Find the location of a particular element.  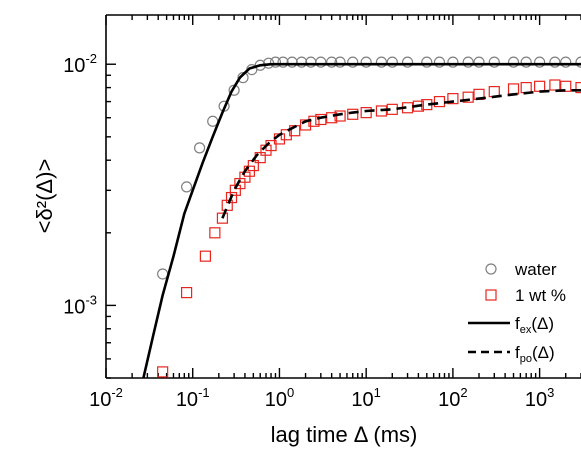

x-tick-label: 10¹ is located at coordinates (365, 398).